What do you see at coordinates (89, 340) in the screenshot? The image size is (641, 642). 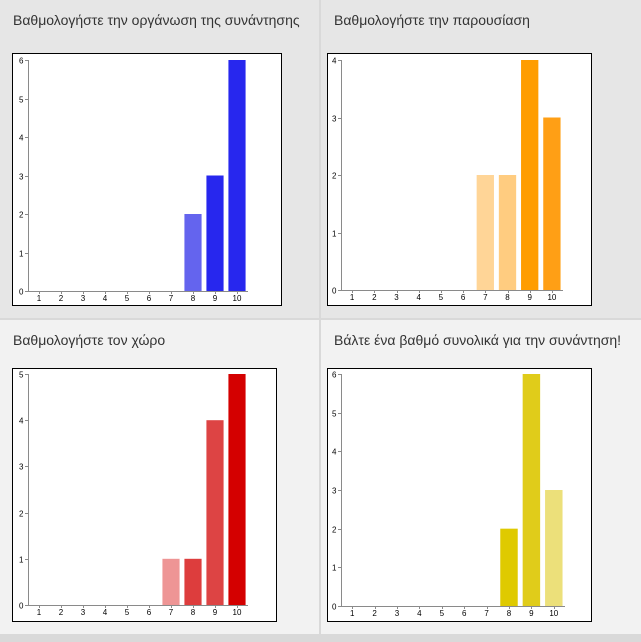 I see `chart-title: Βαθμολογήστε τον χώρο` at bounding box center [89, 340].